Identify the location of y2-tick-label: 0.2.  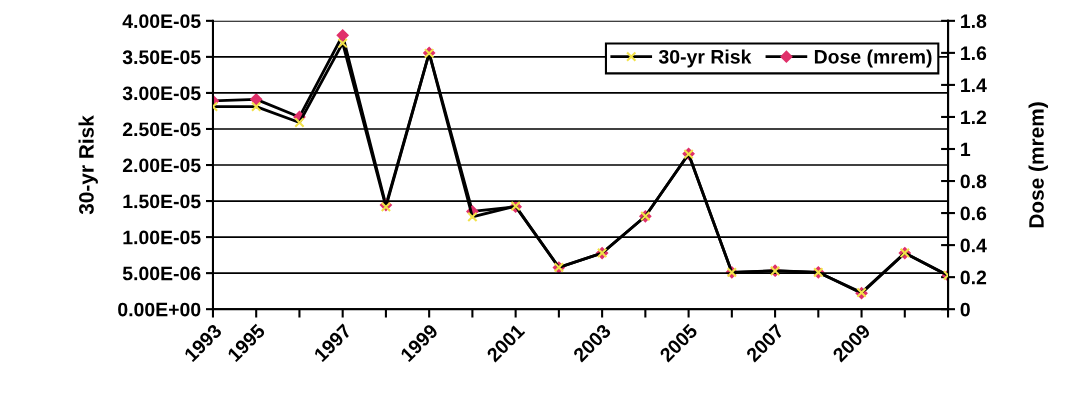
(973, 277).